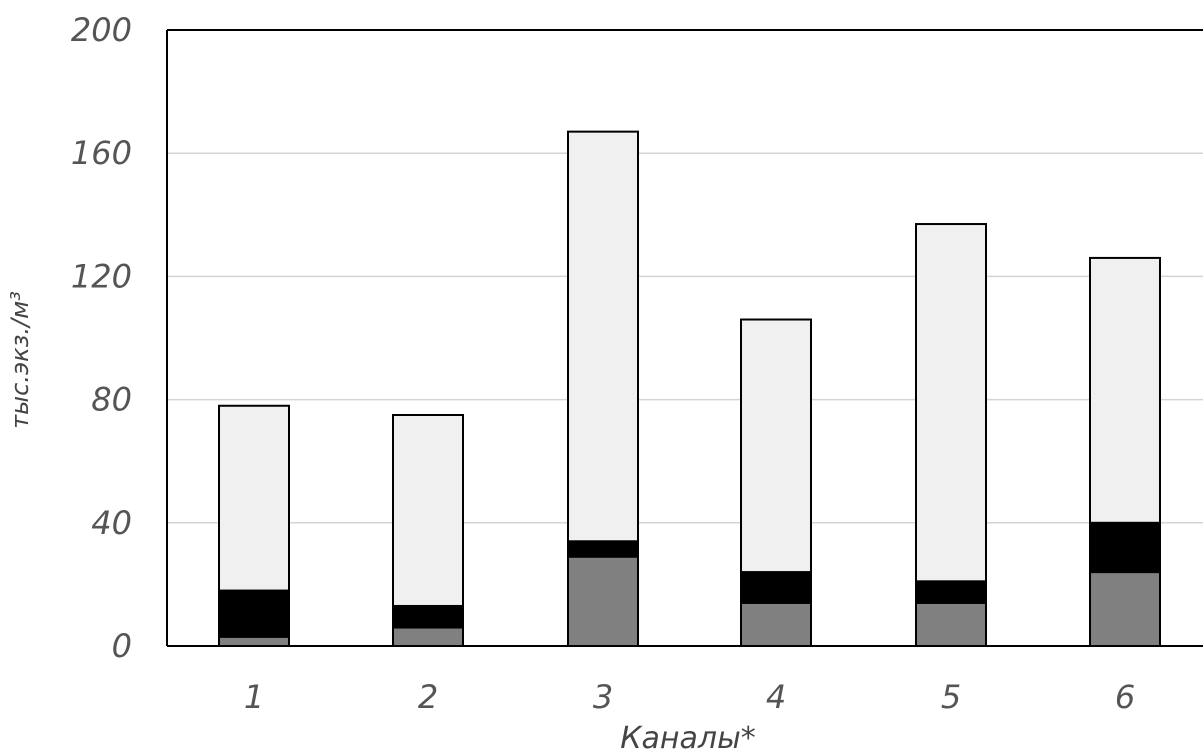  Describe the element at coordinates (101, 153) in the screenshot. I see `y-tick-label: 160` at that location.